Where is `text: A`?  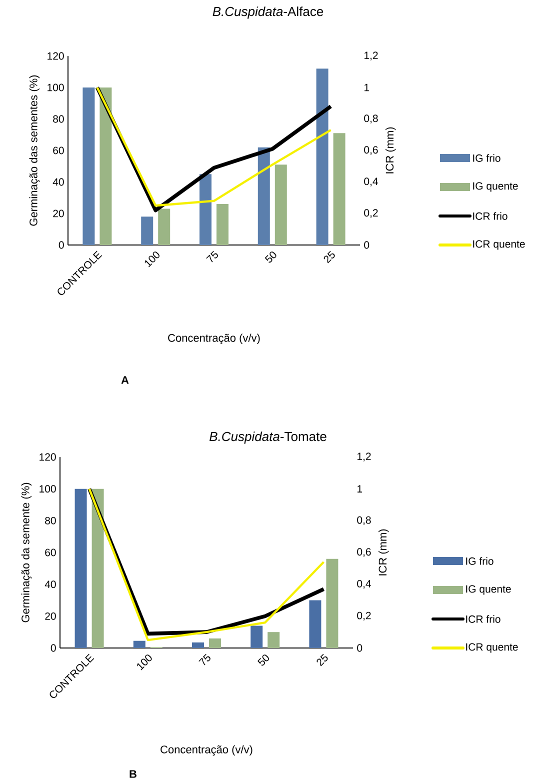 text: A is located at coordinates (125, 380).